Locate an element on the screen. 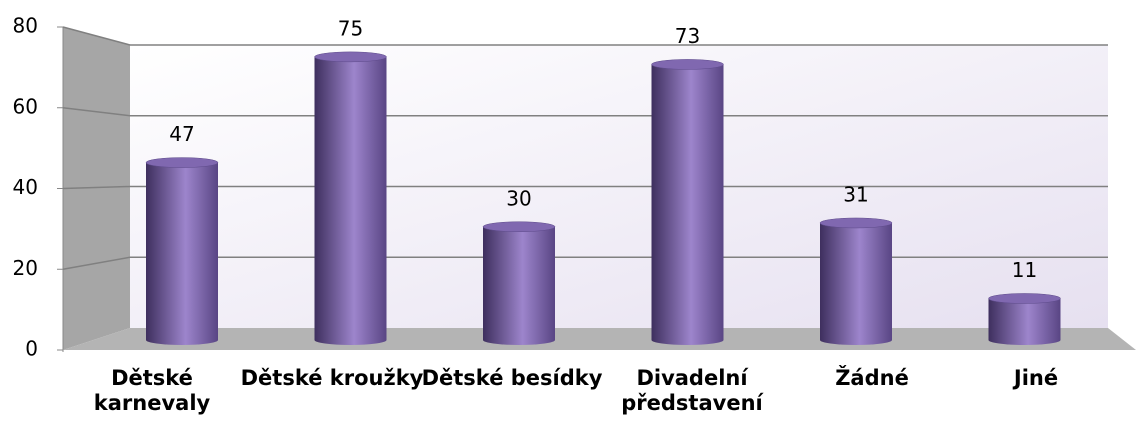 This screenshot has height=421, width=1136. data-label: 75 is located at coordinates (350, 28).